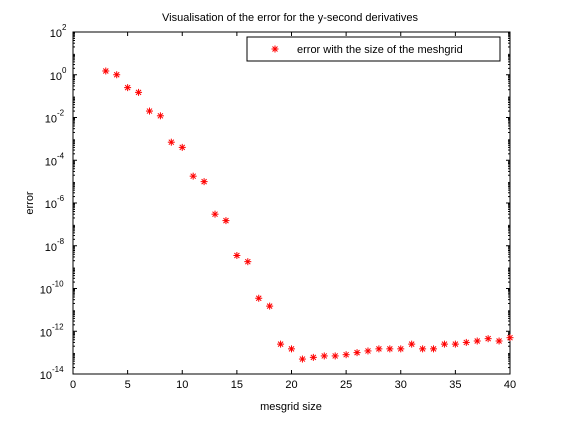 Image resolution: width=561 pixels, height=425 pixels. Describe the element at coordinates (291, 407) in the screenshot. I see `x-axis-label: mesgrid size` at that location.